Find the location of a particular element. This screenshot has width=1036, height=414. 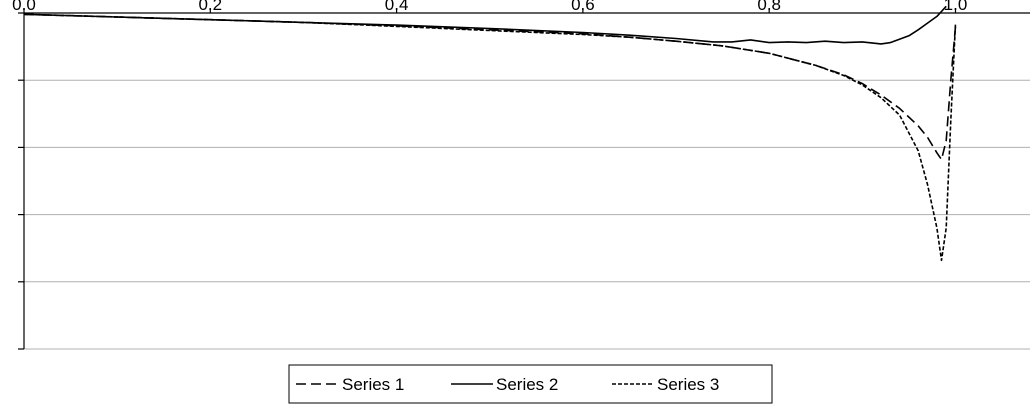

legend: Series 1 Series 2 Series 3 is located at coordinates (530, 384).